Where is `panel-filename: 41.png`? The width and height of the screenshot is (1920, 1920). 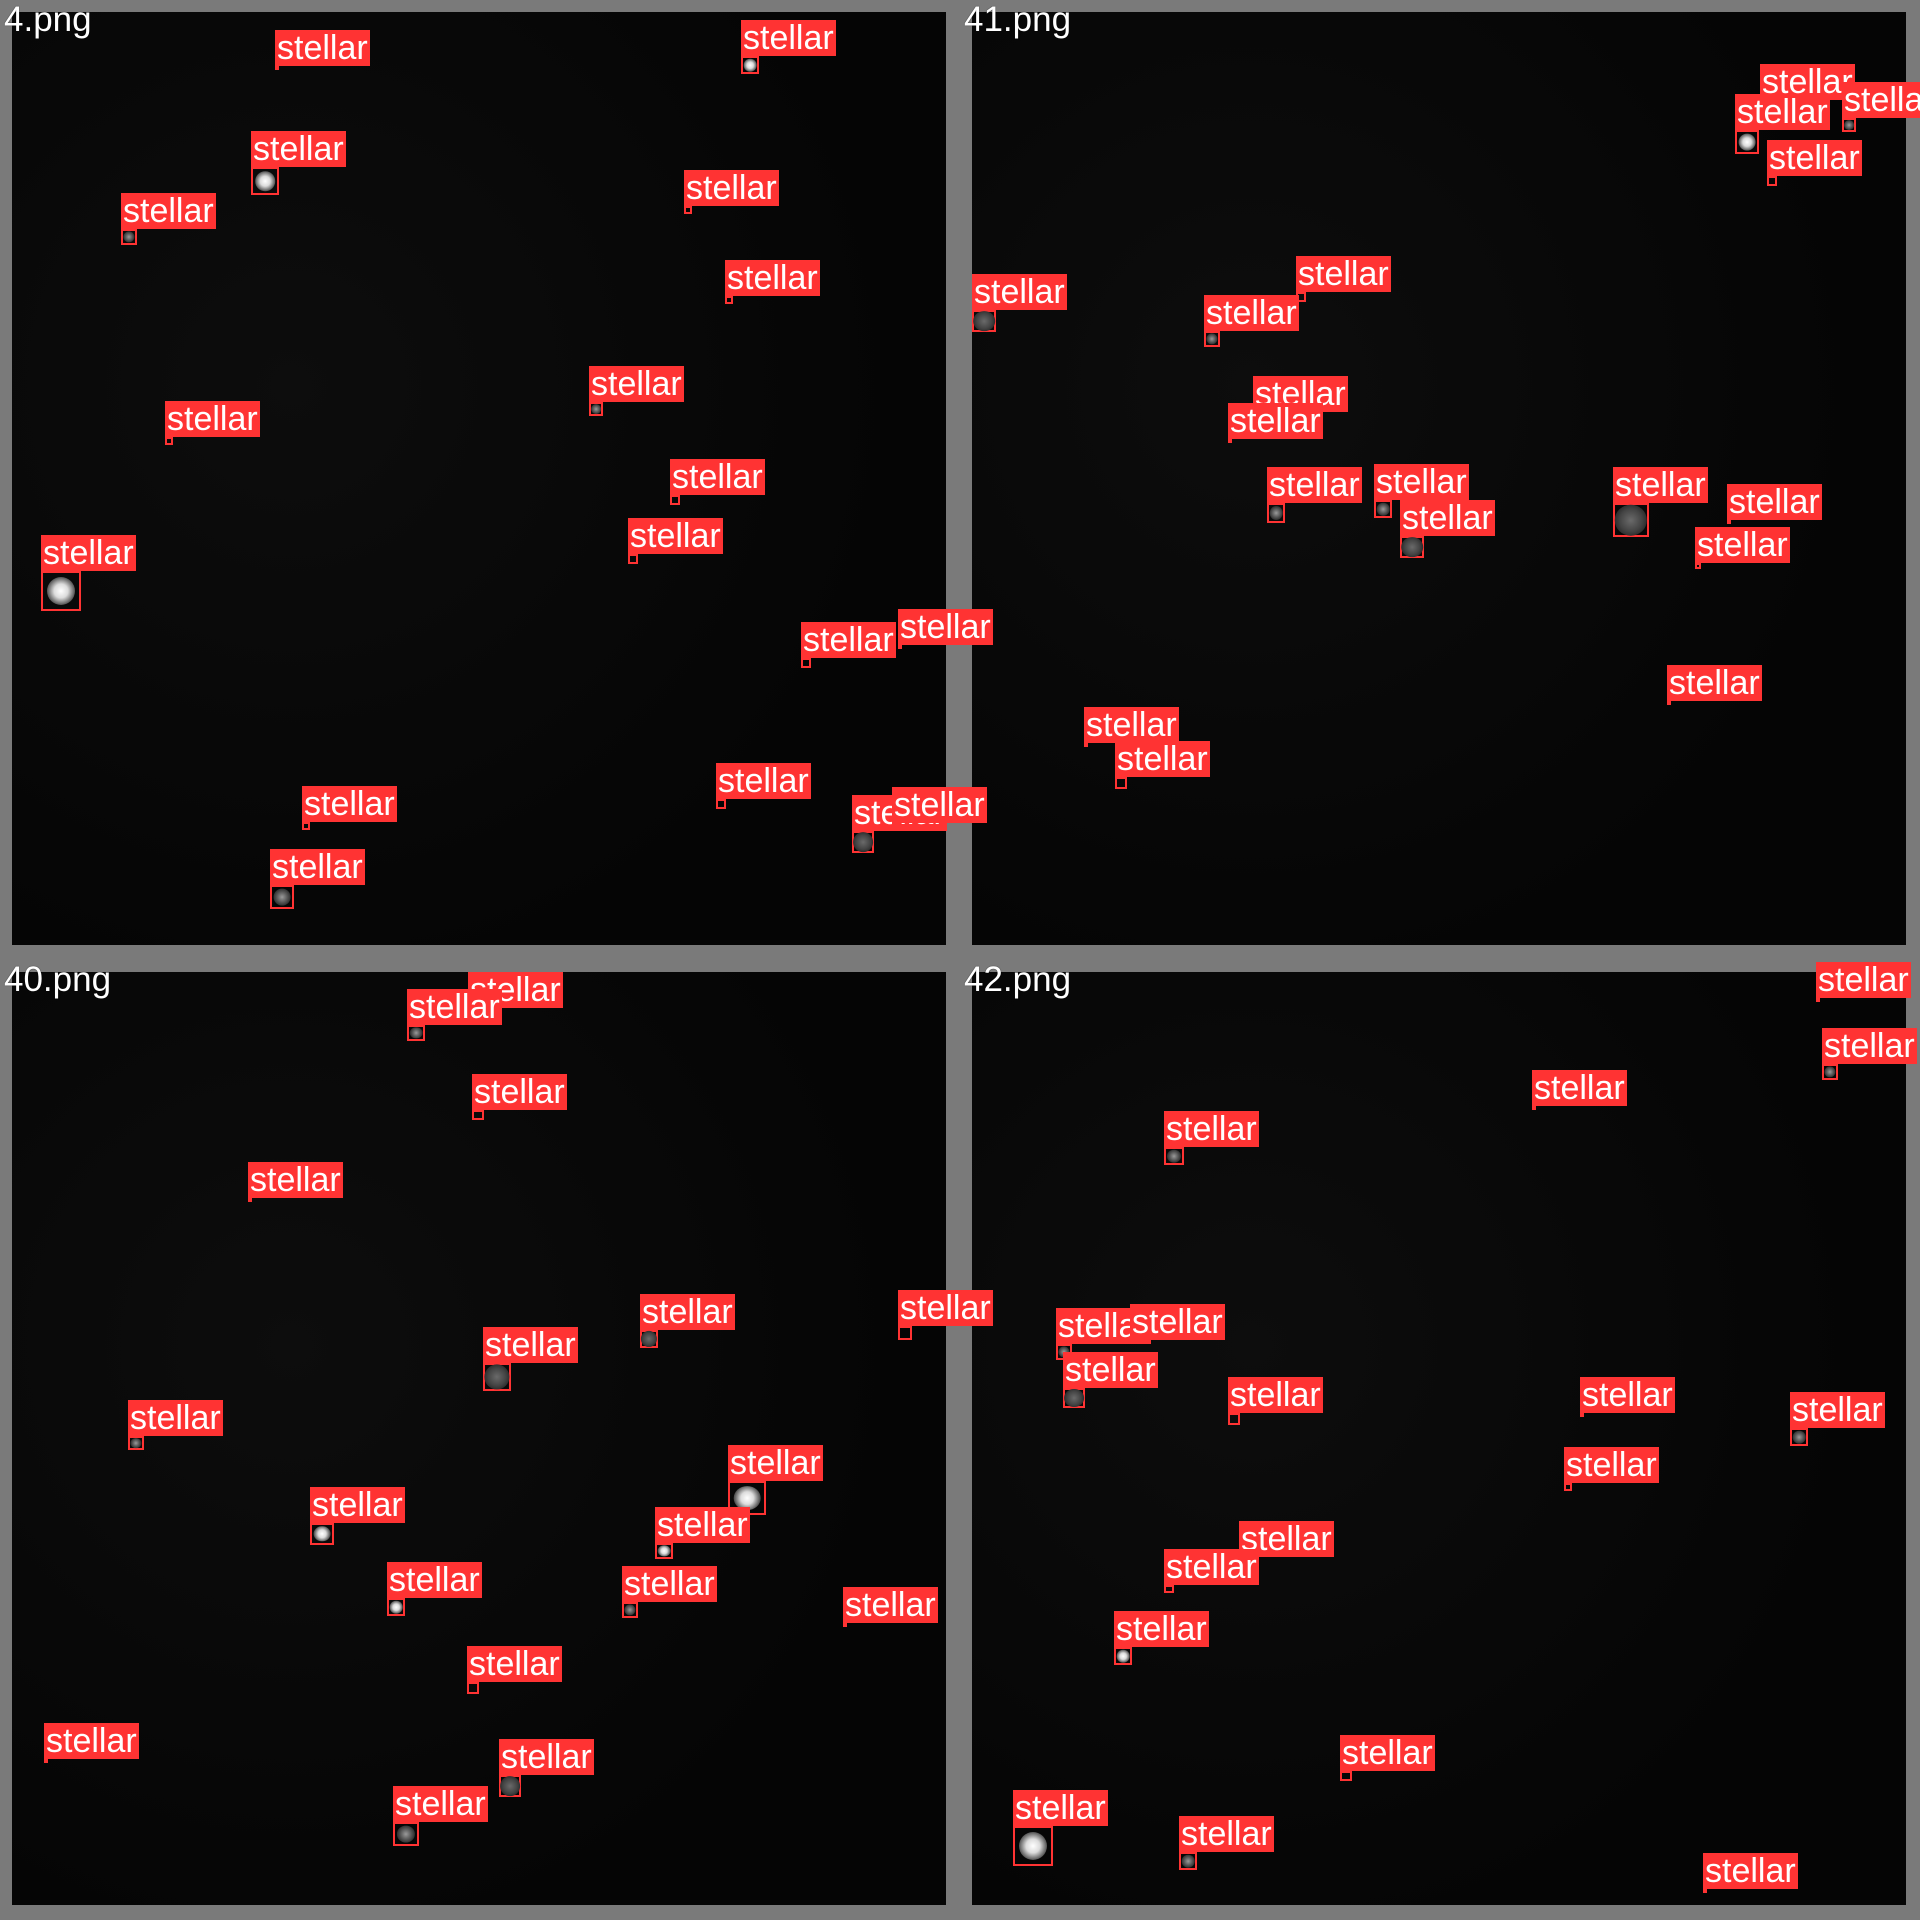 panel-filename: 41.png is located at coordinates (1018, 19).